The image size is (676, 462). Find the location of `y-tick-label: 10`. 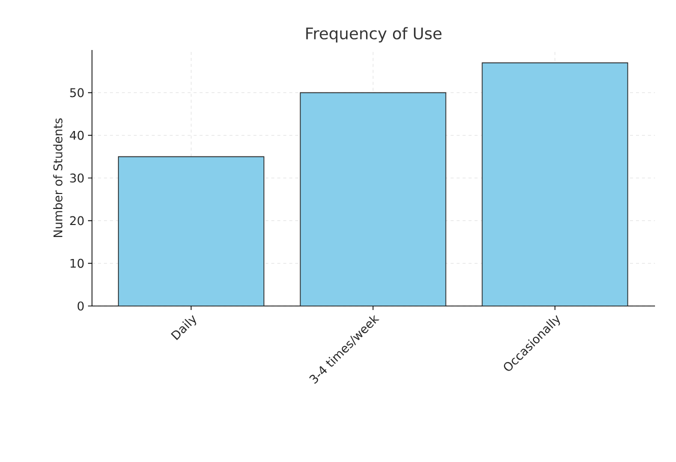

y-tick-label: 10 is located at coordinates (77, 263).